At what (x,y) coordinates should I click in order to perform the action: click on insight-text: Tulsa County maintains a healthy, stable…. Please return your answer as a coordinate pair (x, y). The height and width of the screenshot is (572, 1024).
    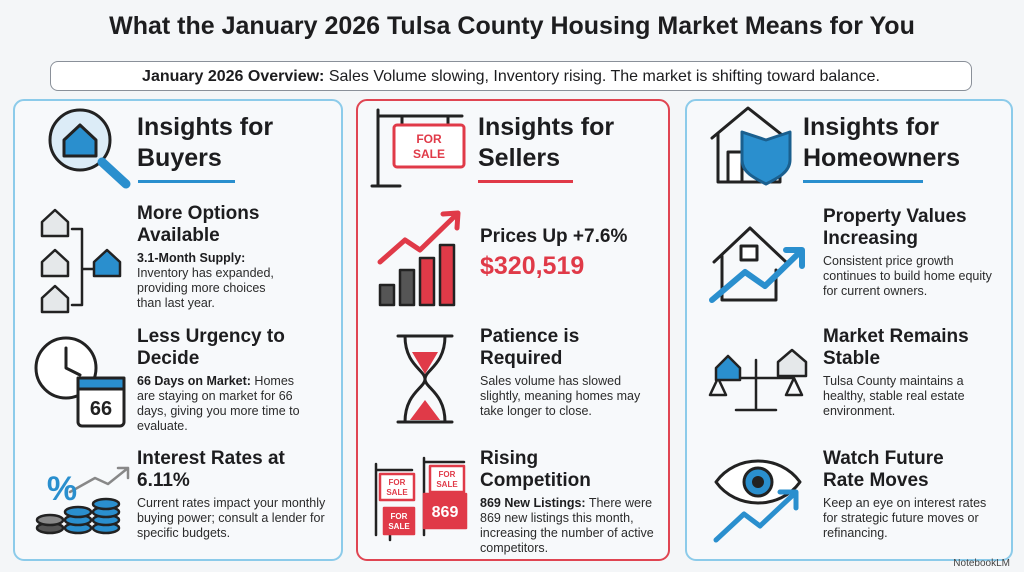
    Looking at the image, I should click on (894, 396).